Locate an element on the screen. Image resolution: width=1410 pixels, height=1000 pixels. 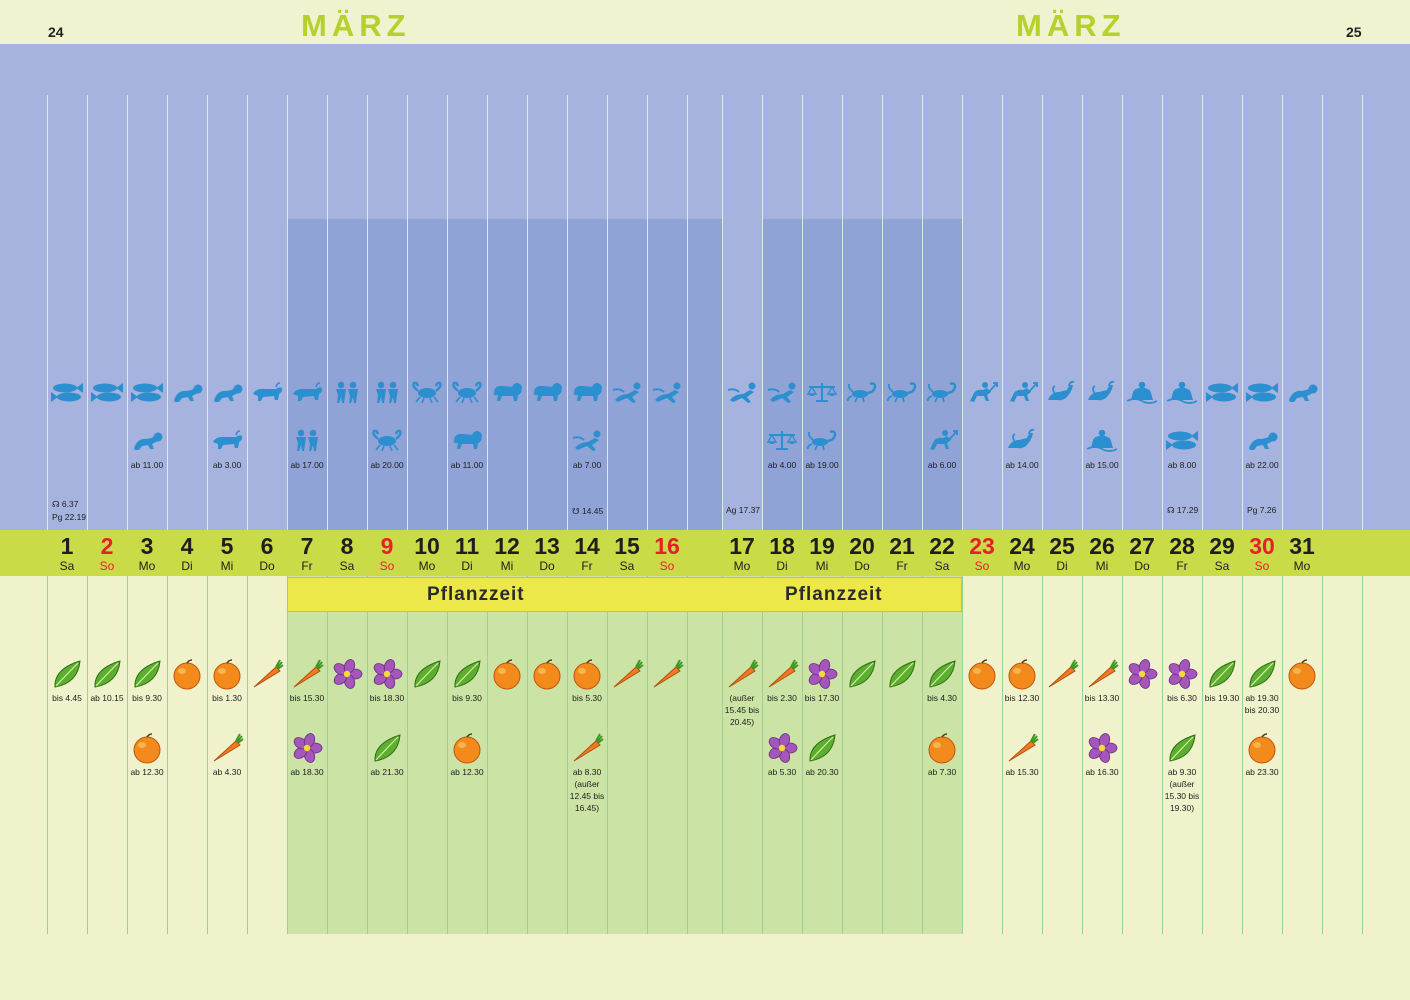
zodiac-change-time: ab 17.00 is located at coordinates (307, 465).